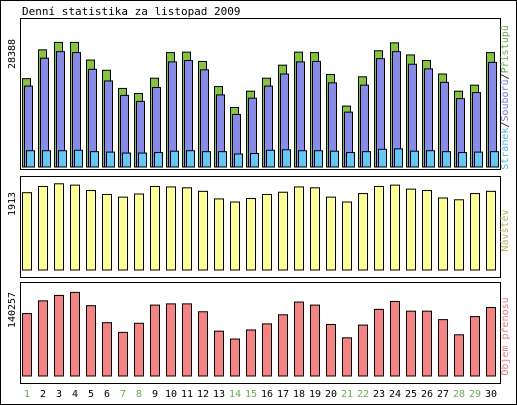 The width and height of the screenshot is (517, 405). I want to click on day-label-4: 4, so click(75, 394).